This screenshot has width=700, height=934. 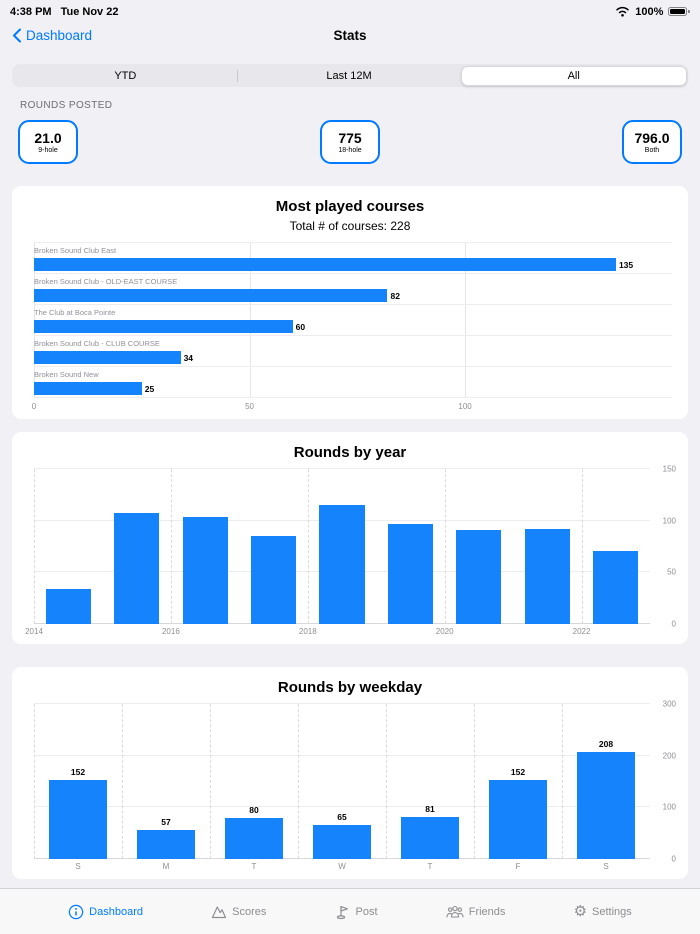 What do you see at coordinates (603, 911) in the screenshot?
I see `tab-settings: ⚙ Settings` at bounding box center [603, 911].